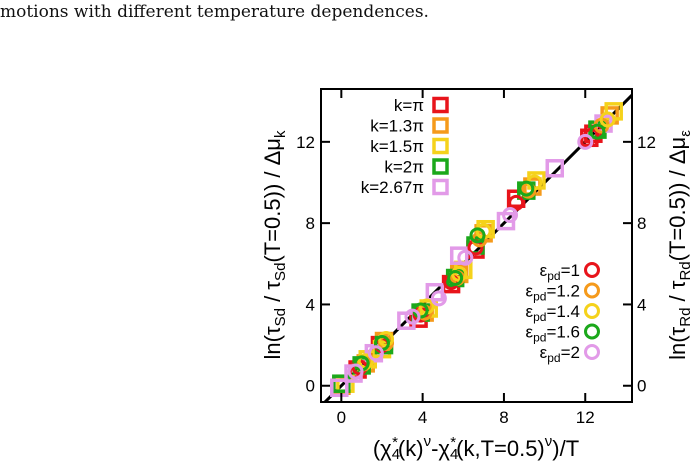 Image resolution: width=700 pixels, height=470 pixels. Describe the element at coordinates (646, 142) in the screenshot. I see `y-tick-label-right: 12` at that location.